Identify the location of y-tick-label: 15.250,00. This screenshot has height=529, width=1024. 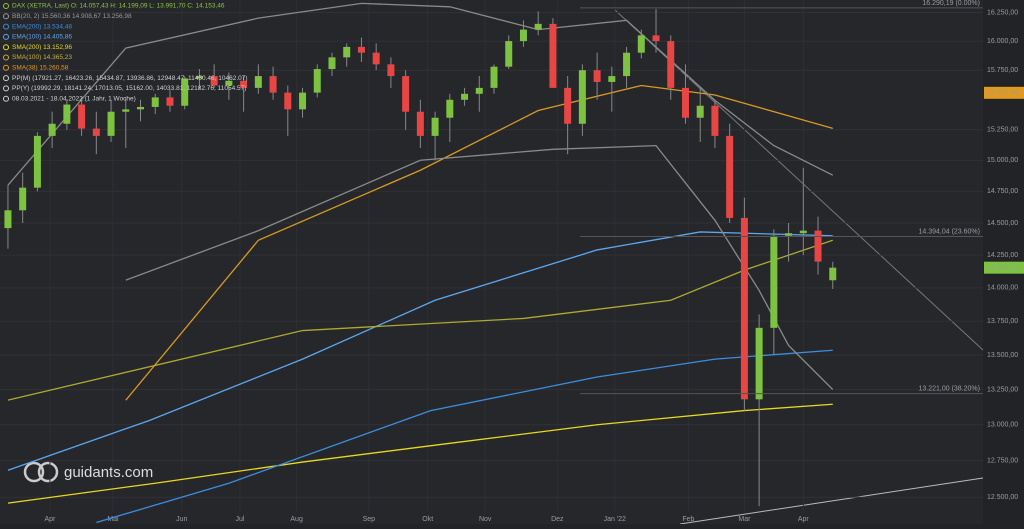
(1002, 130).